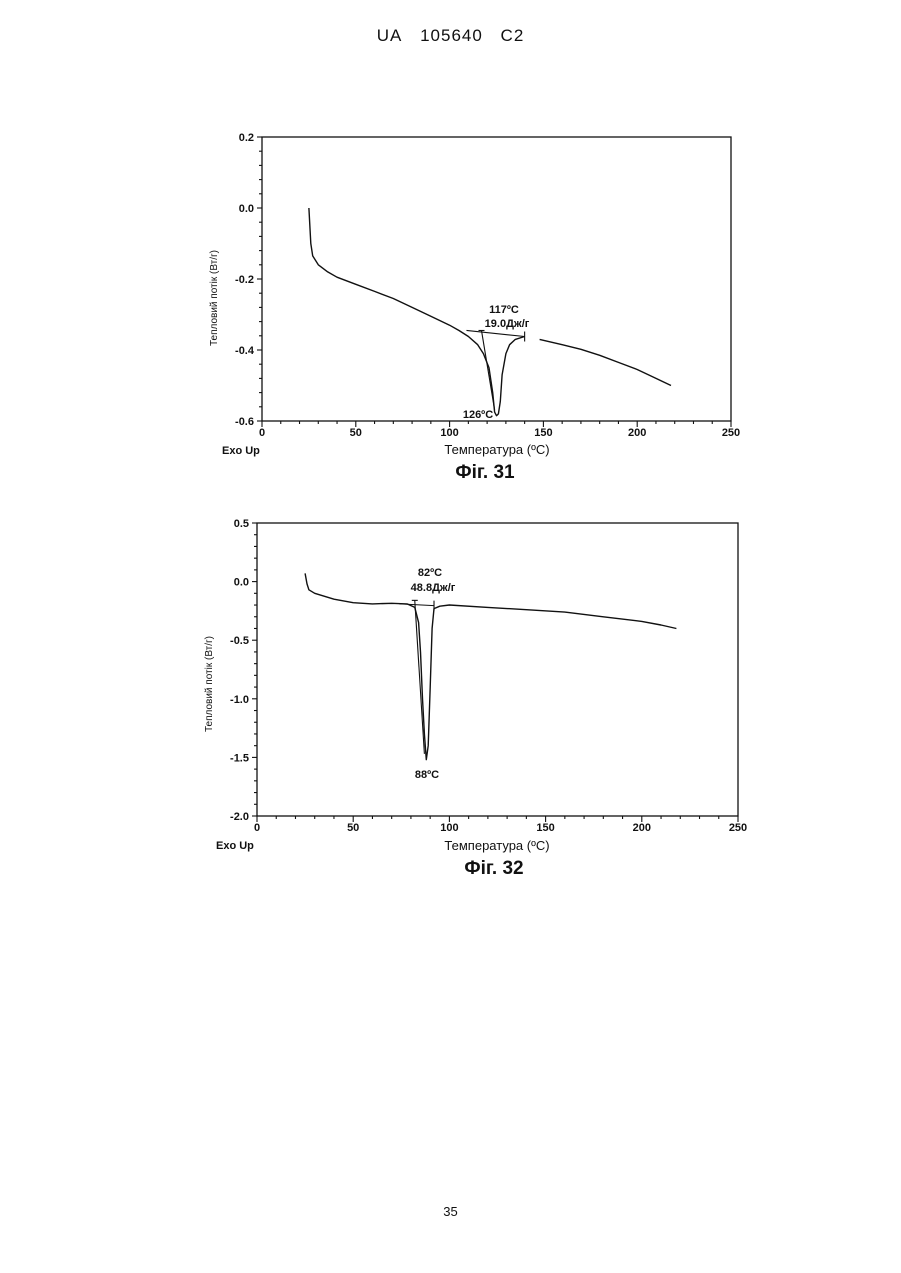  I want to click on x-tick-label: 50, so click(353, 828).